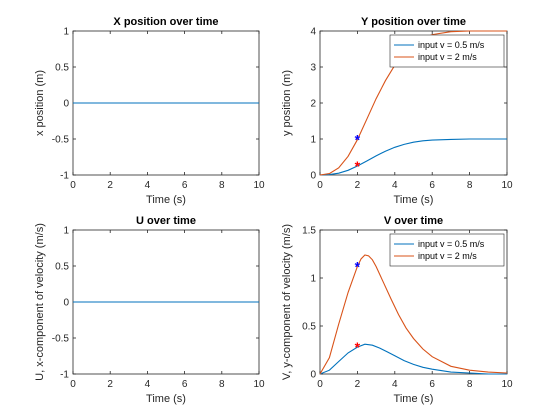 The image size is (560, 420). Describe the element at coordinates (287, 103) in the screenshot. I see `y-axis-label: y position (m)` at that location.